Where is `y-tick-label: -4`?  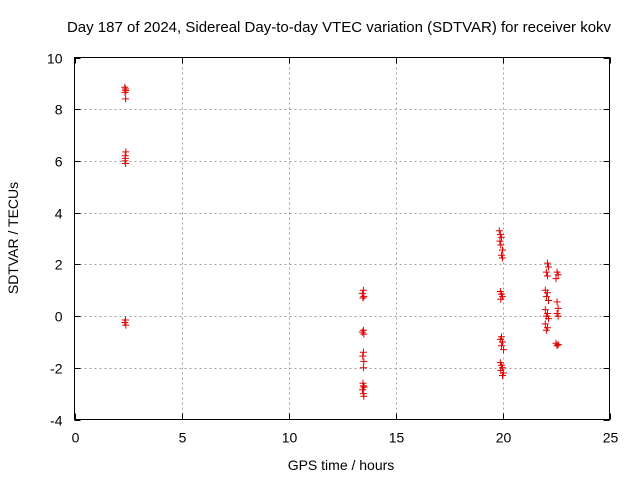 y-tick-label: -4 is located at coordinates (56, 421).